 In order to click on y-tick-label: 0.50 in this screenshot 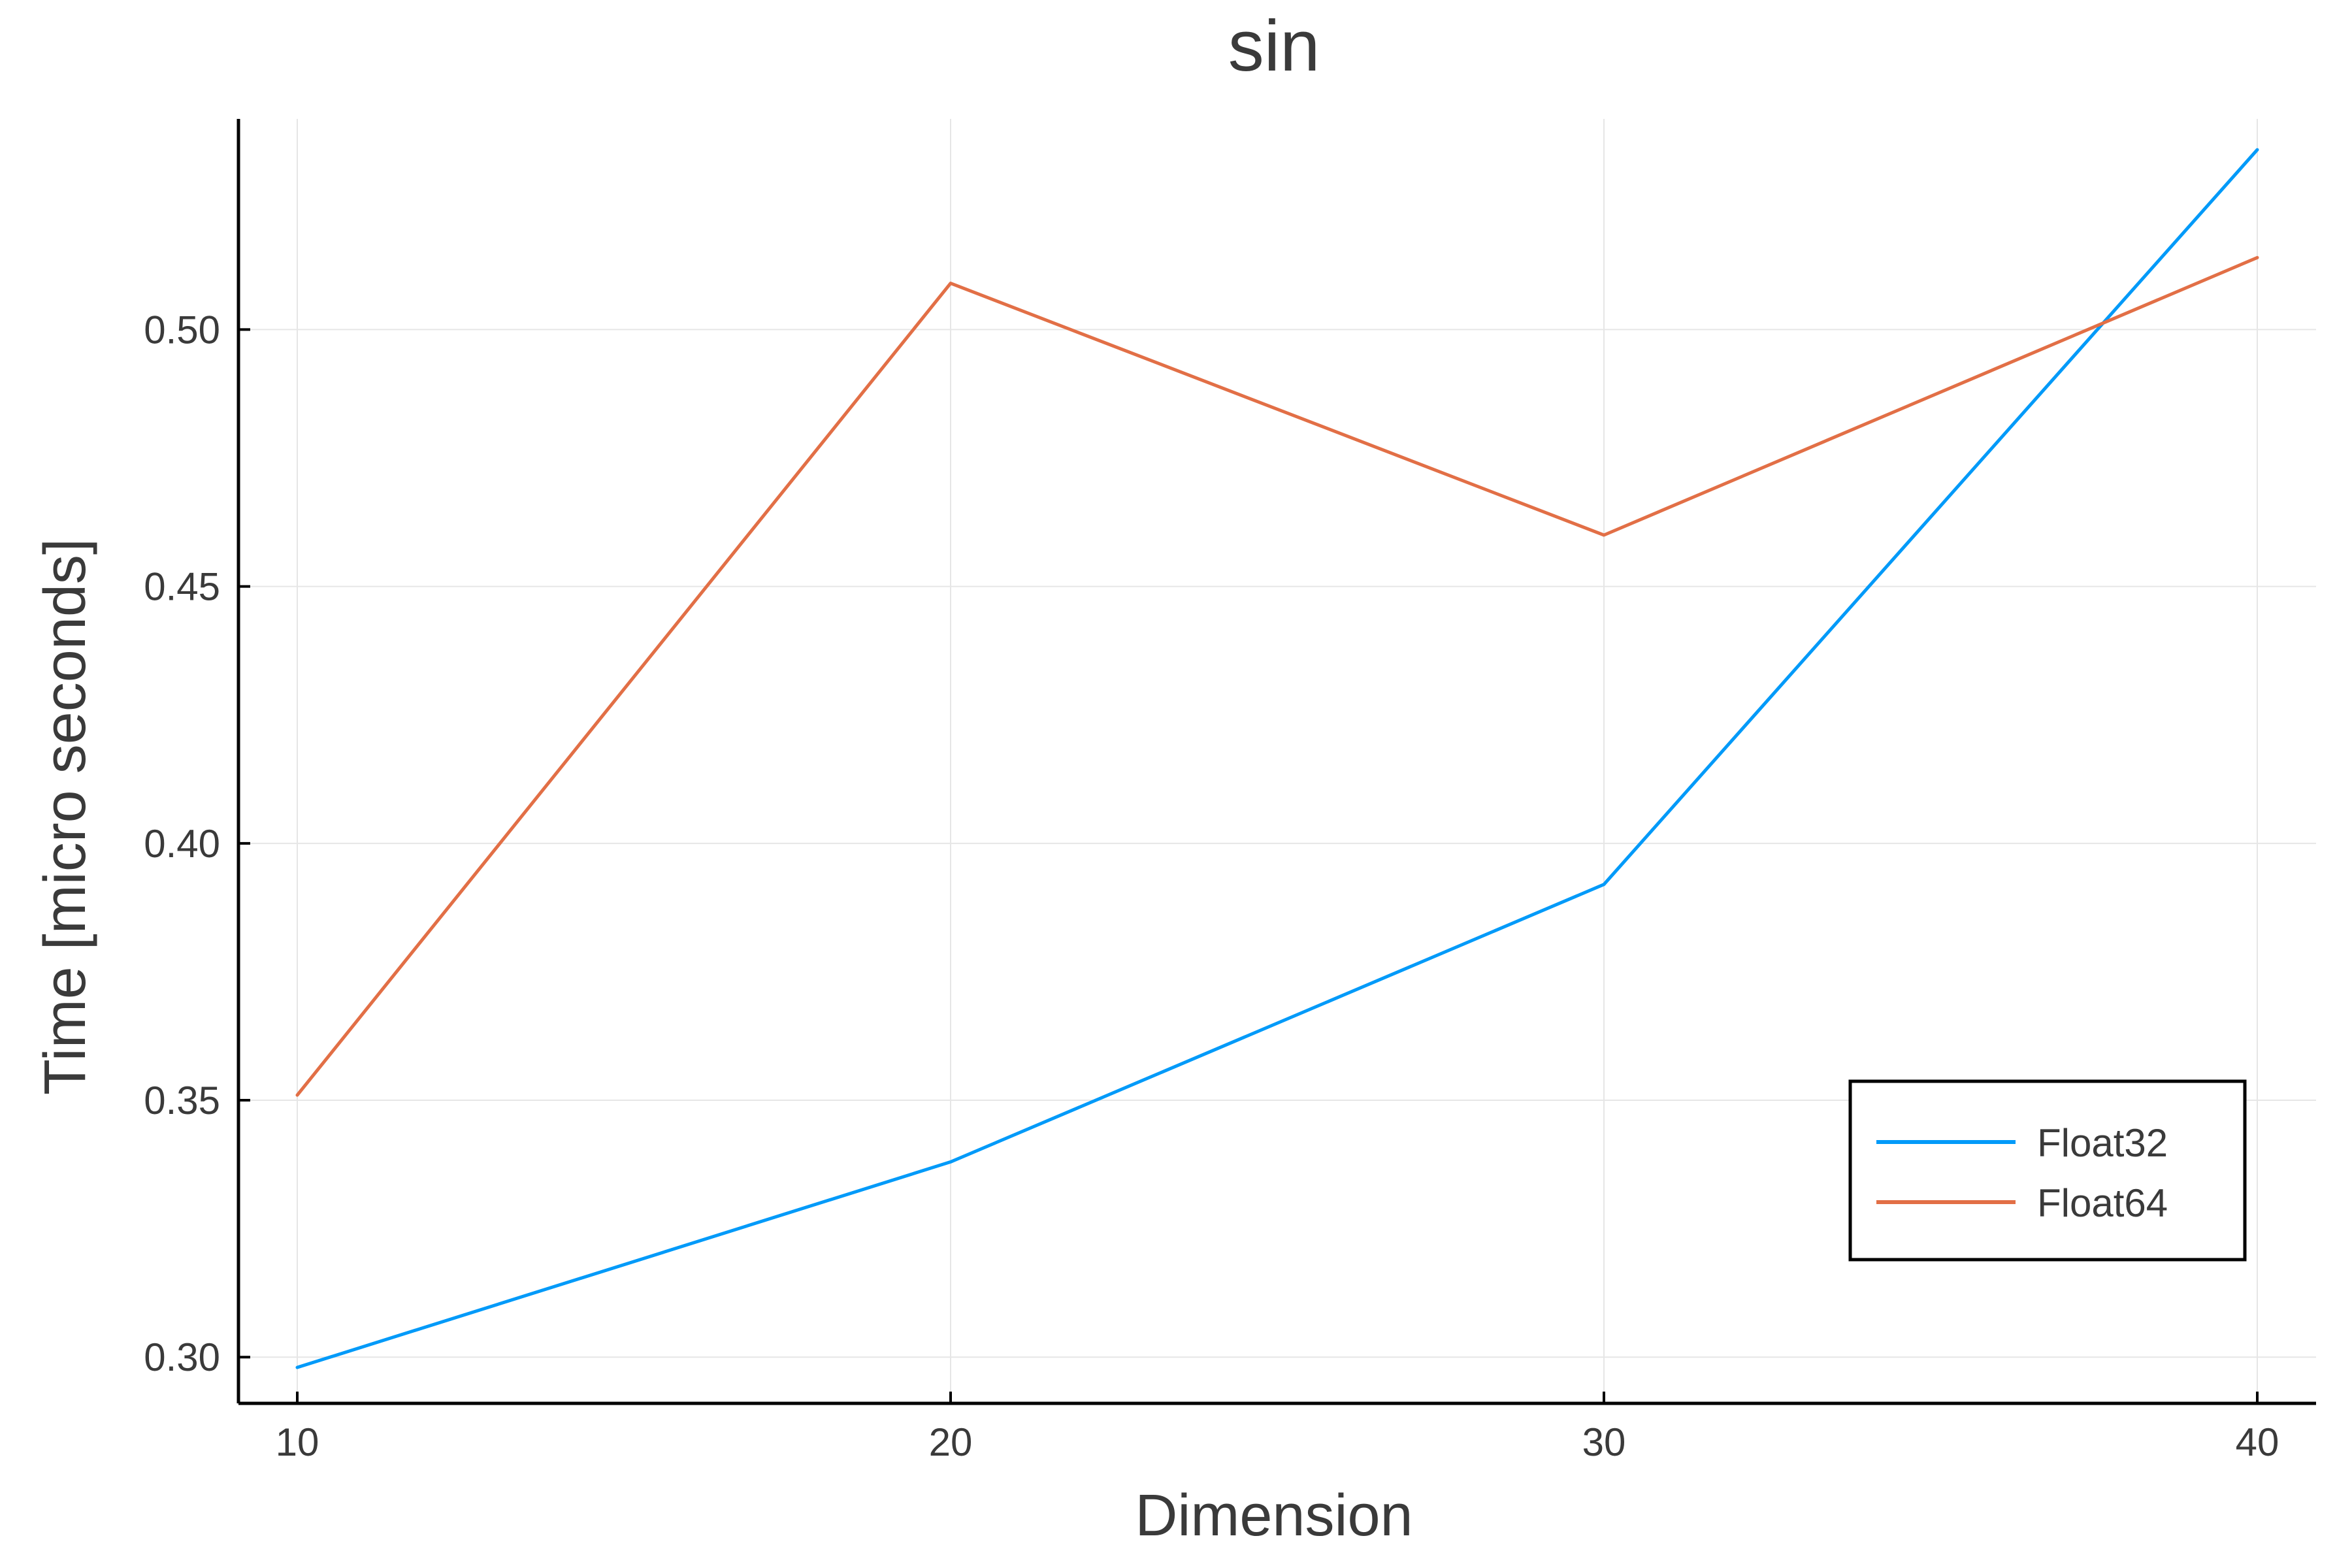, I will do `click(182, 329)`.